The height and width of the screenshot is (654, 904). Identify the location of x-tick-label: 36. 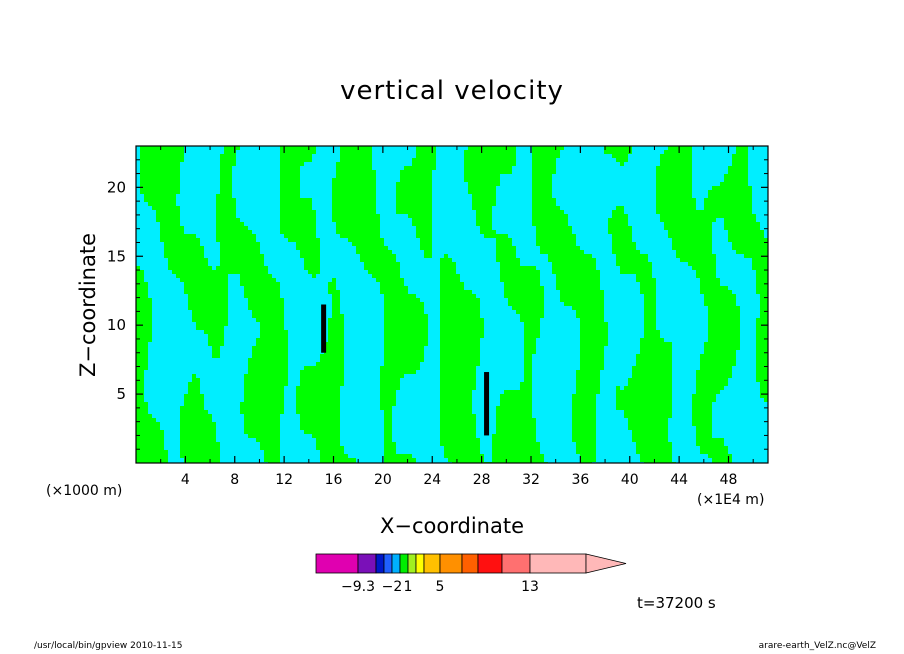
(580, 480).